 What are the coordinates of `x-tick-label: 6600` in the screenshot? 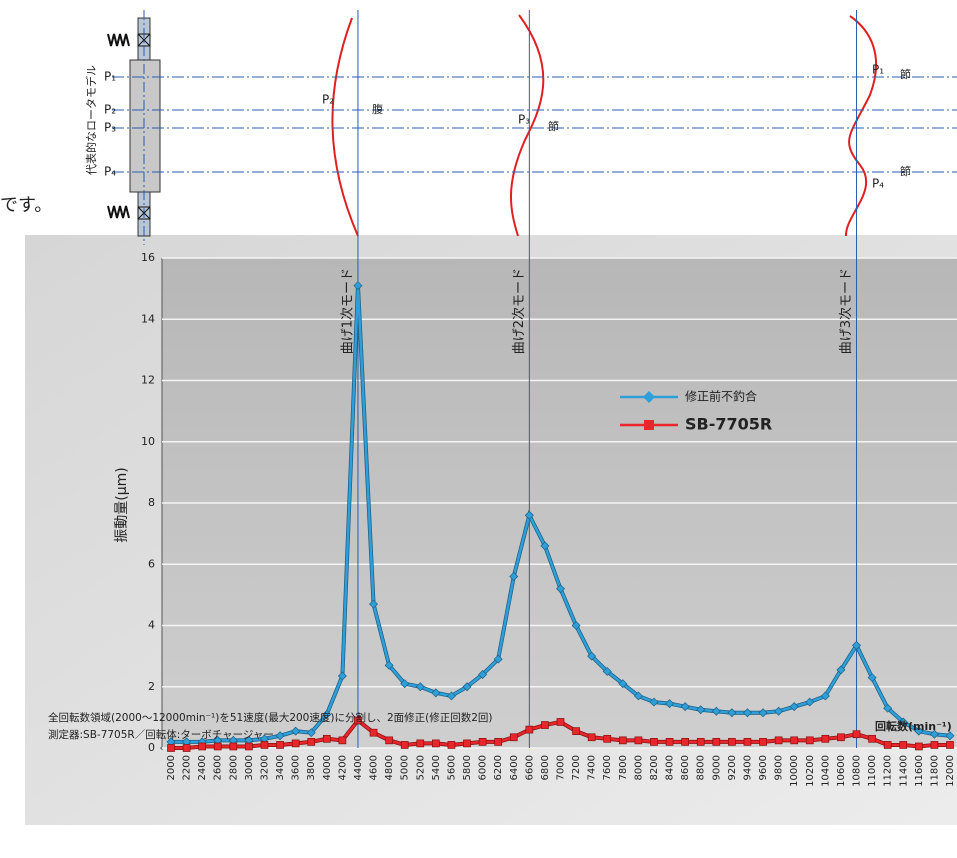 It's located at (529, 767).